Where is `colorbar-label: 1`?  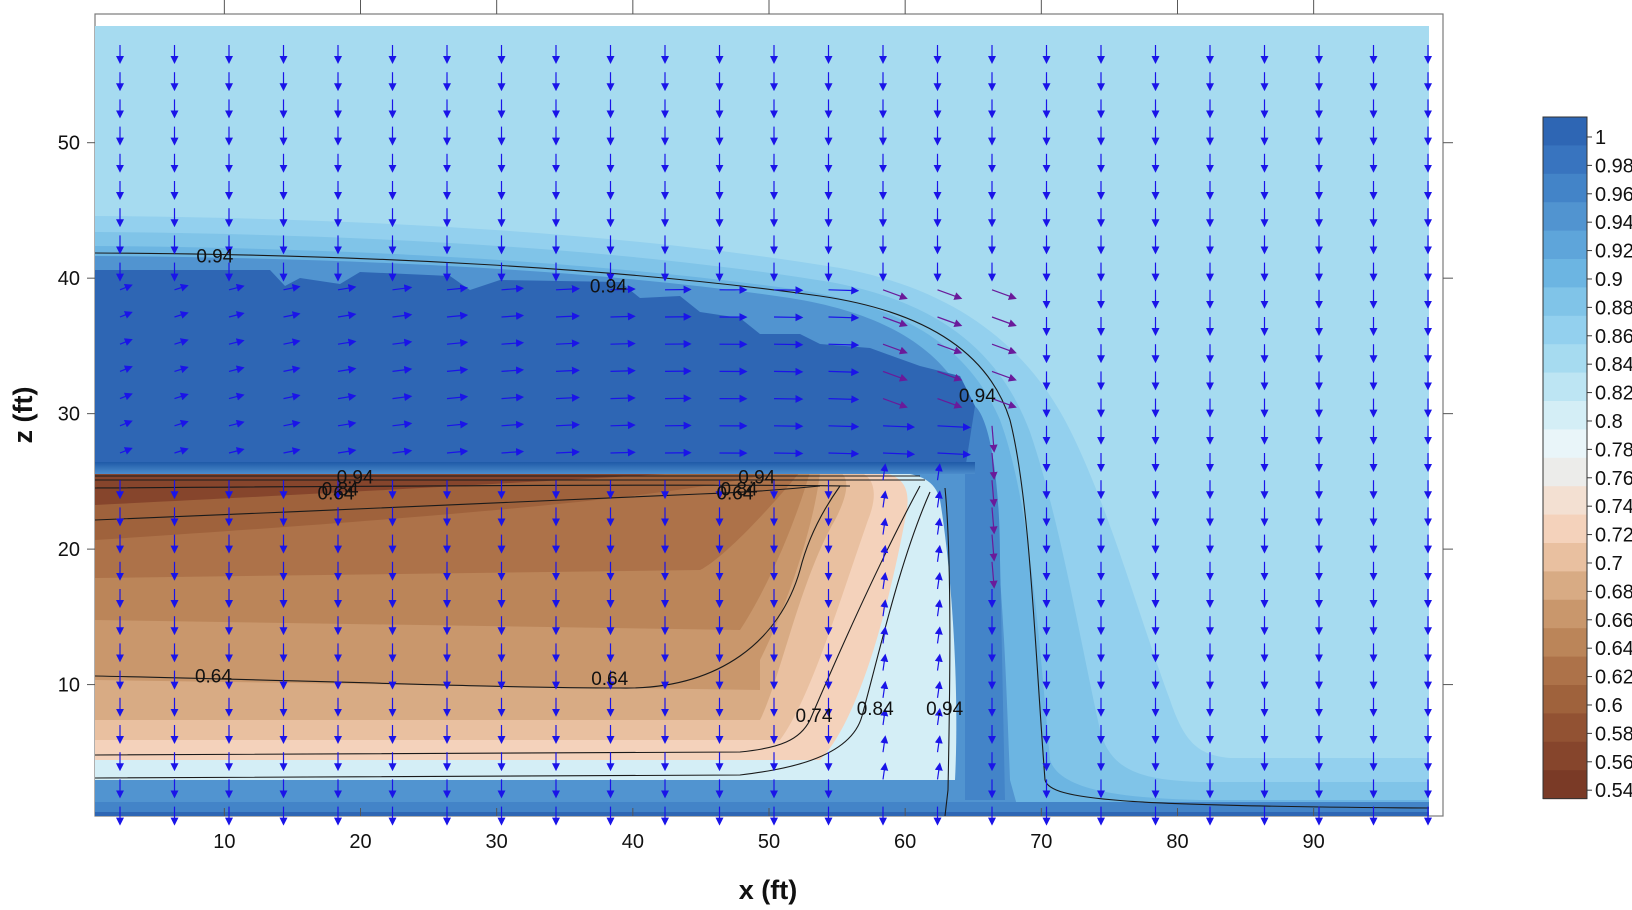
colorbar-label: 1 is located at coordinates (1600, 138).